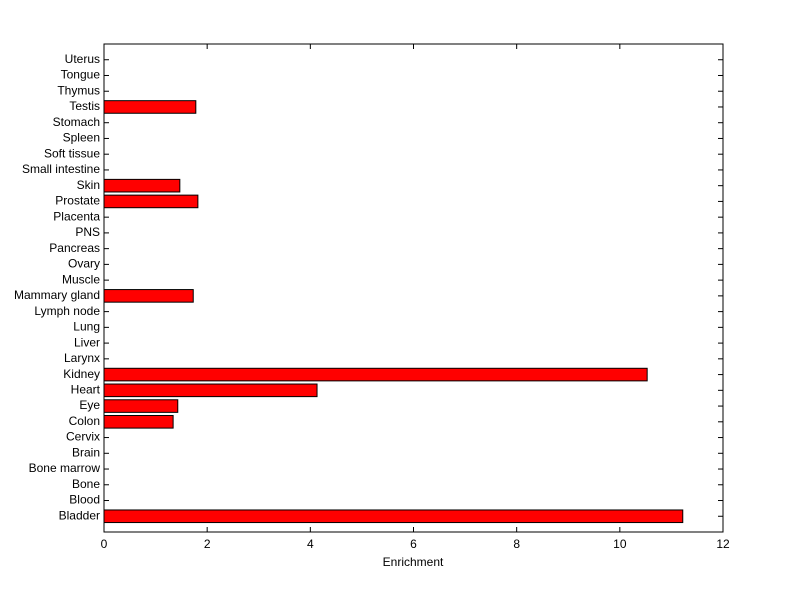 The image size is (800, 599). What do you see at coordinates (72, 153) in the screenshot?
I see `y-tick-label: Soft tissue` at bounding box center [72, 153].